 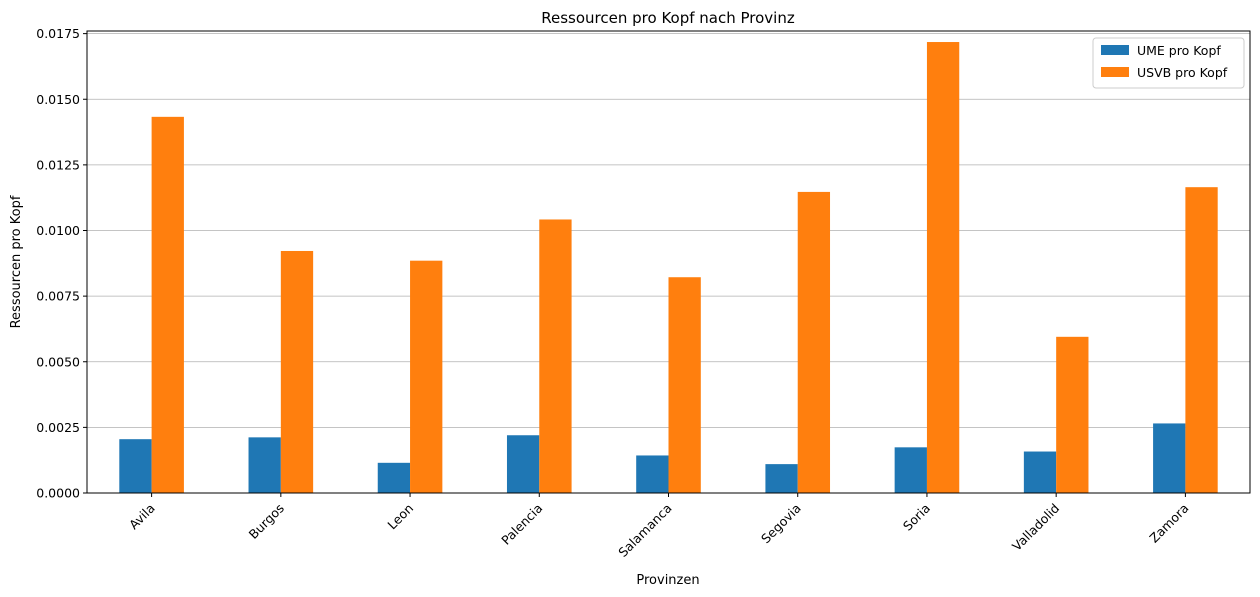 I want to click on x-tick-label: Segovia, so click(x=781, y=524).